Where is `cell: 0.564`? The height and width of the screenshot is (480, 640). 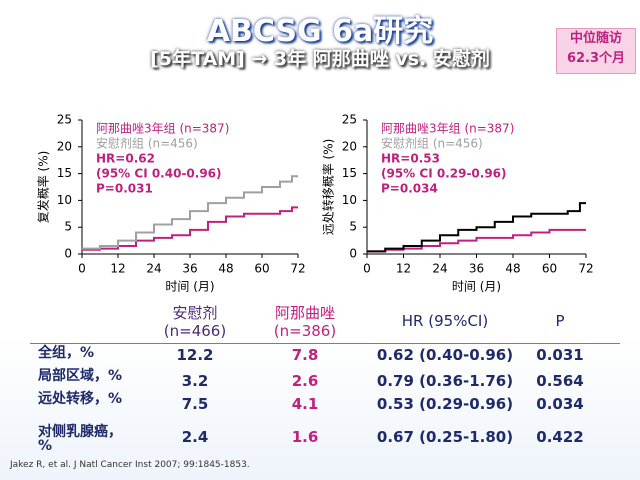
cell: 0.564 is located at coordinates (560, 381).